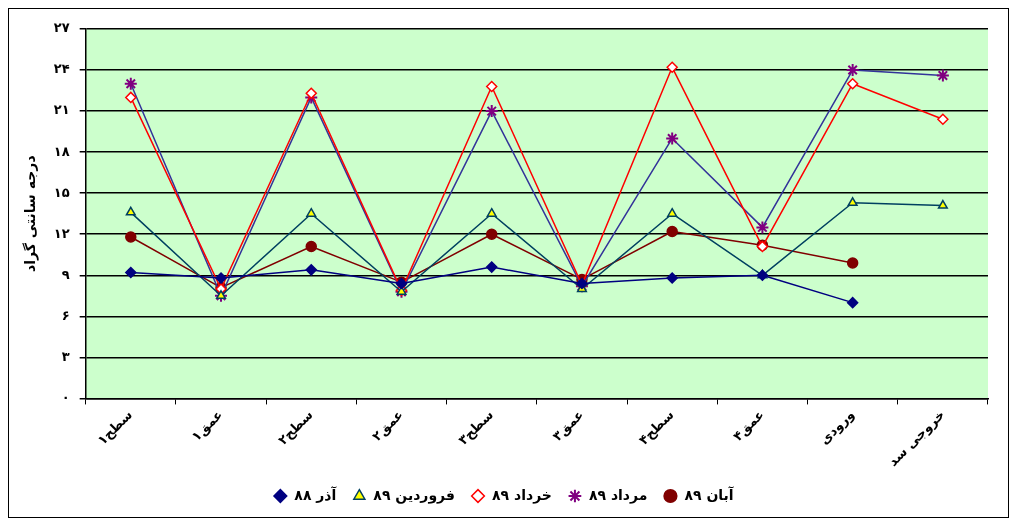  I want to click on legend-label: خرداد ۸۹, so click(521, 495).